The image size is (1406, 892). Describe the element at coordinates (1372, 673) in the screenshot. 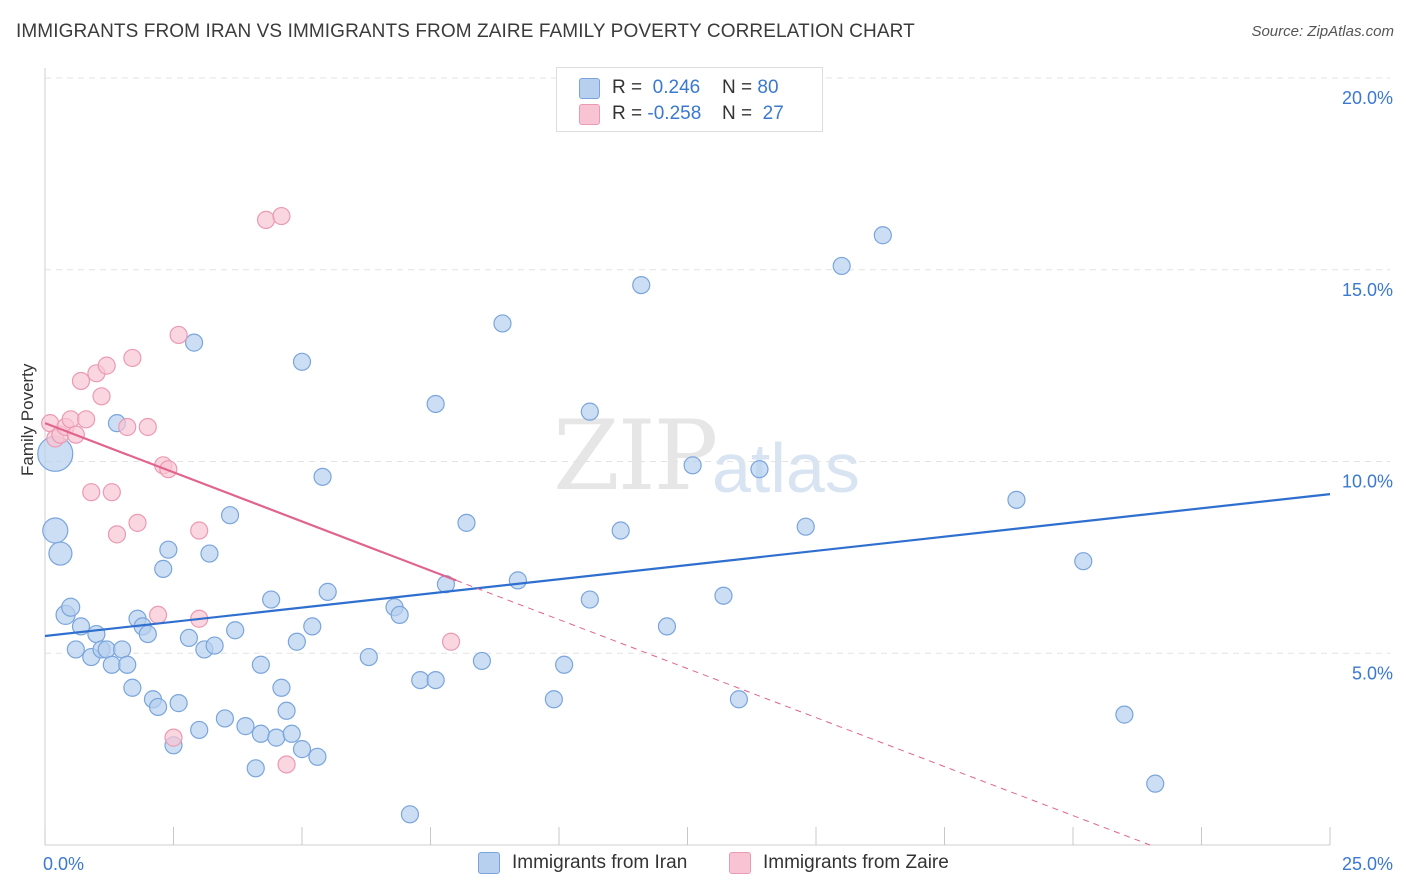

I see `y-tick-label: 5.0%` at that location.